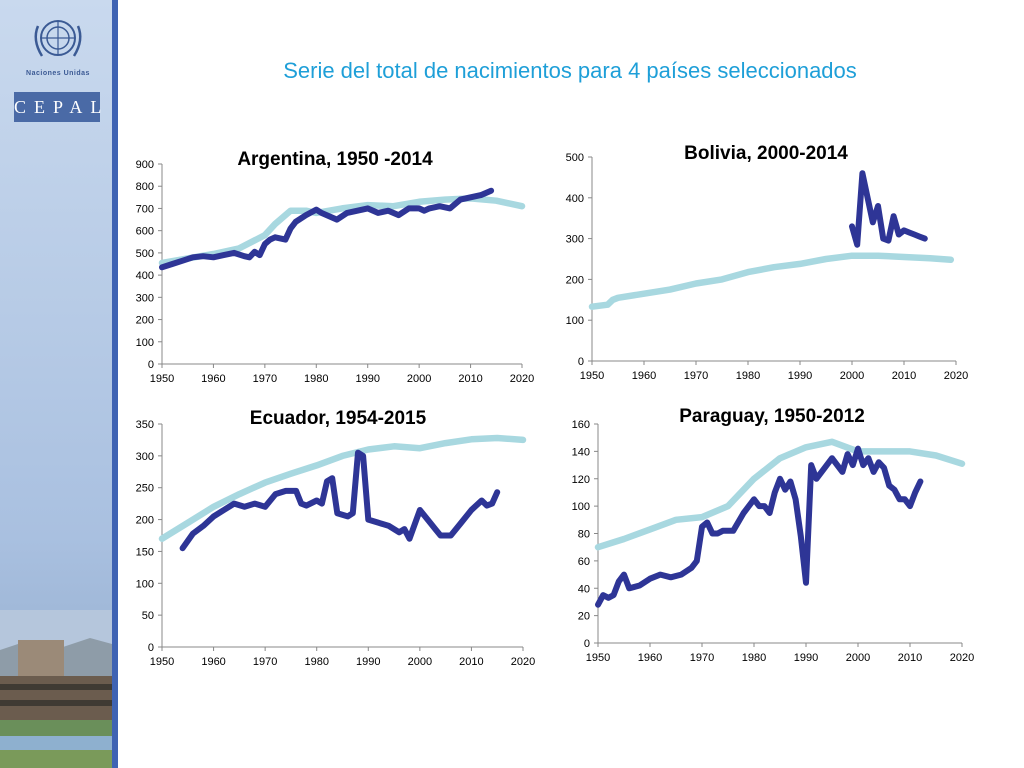  I want to click on y-tick-label: 150, so click(145, 552).